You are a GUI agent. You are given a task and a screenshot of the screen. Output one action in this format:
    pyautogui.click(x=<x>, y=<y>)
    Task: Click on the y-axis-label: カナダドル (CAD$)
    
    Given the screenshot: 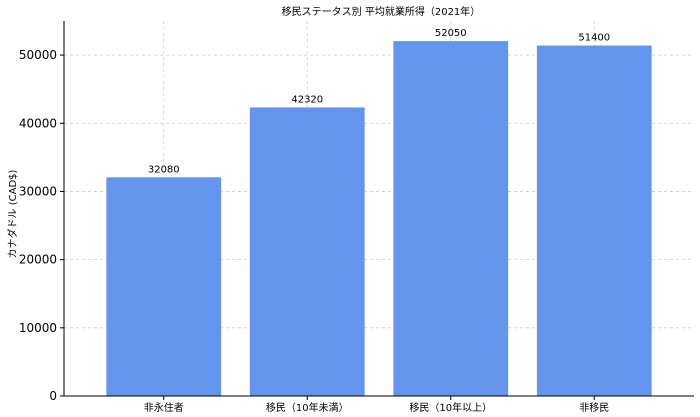 What is the action you would take?
    pyautogui.click(x=12, y=213)
    